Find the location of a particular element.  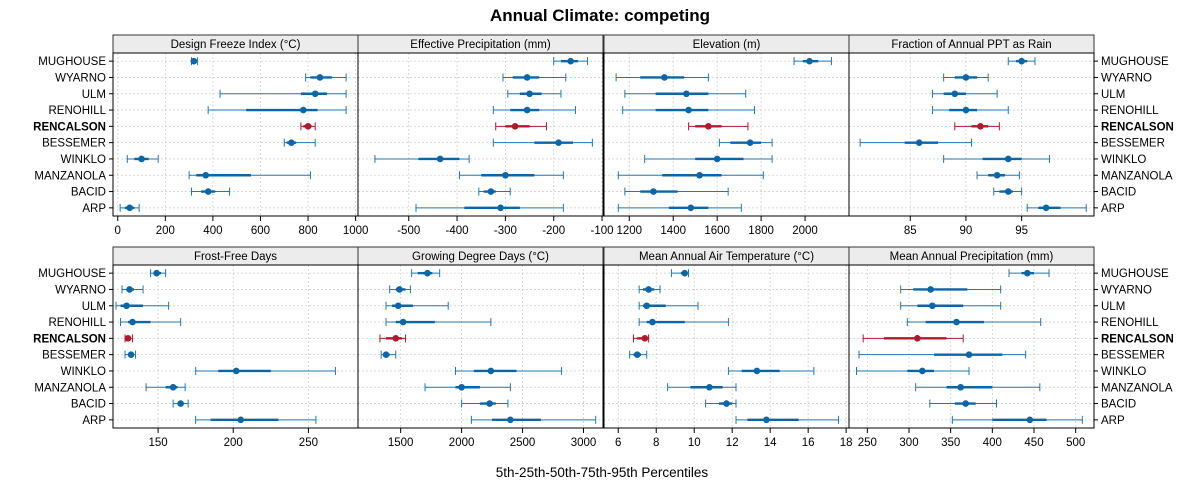

x-tick-label: 150 is located at coordinates (157, 443).